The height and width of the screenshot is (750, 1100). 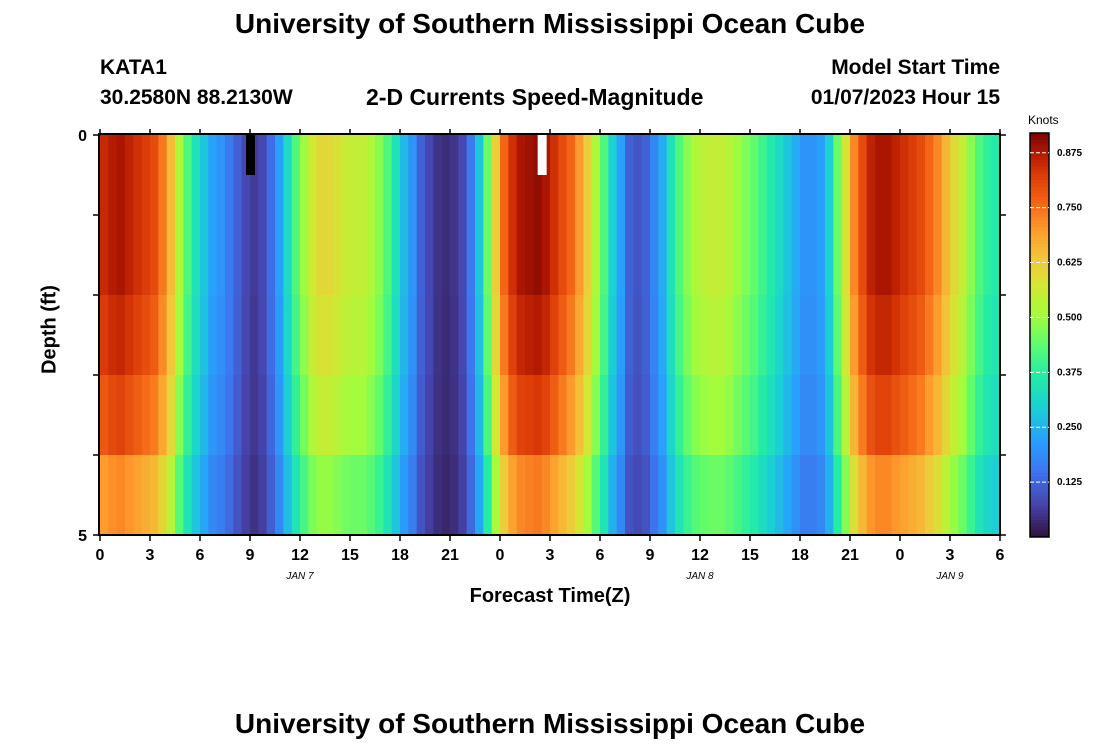 What do you see at coordinates (949, 576) in the screenshot?
I see `date-label: JAN 9` at bounding box center [949, 576].